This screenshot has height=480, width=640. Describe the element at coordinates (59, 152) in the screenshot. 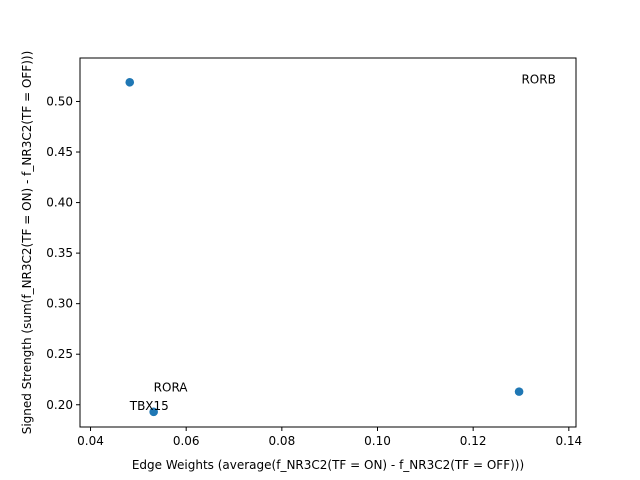

I see `y-tick-label: 0.45` at that location.